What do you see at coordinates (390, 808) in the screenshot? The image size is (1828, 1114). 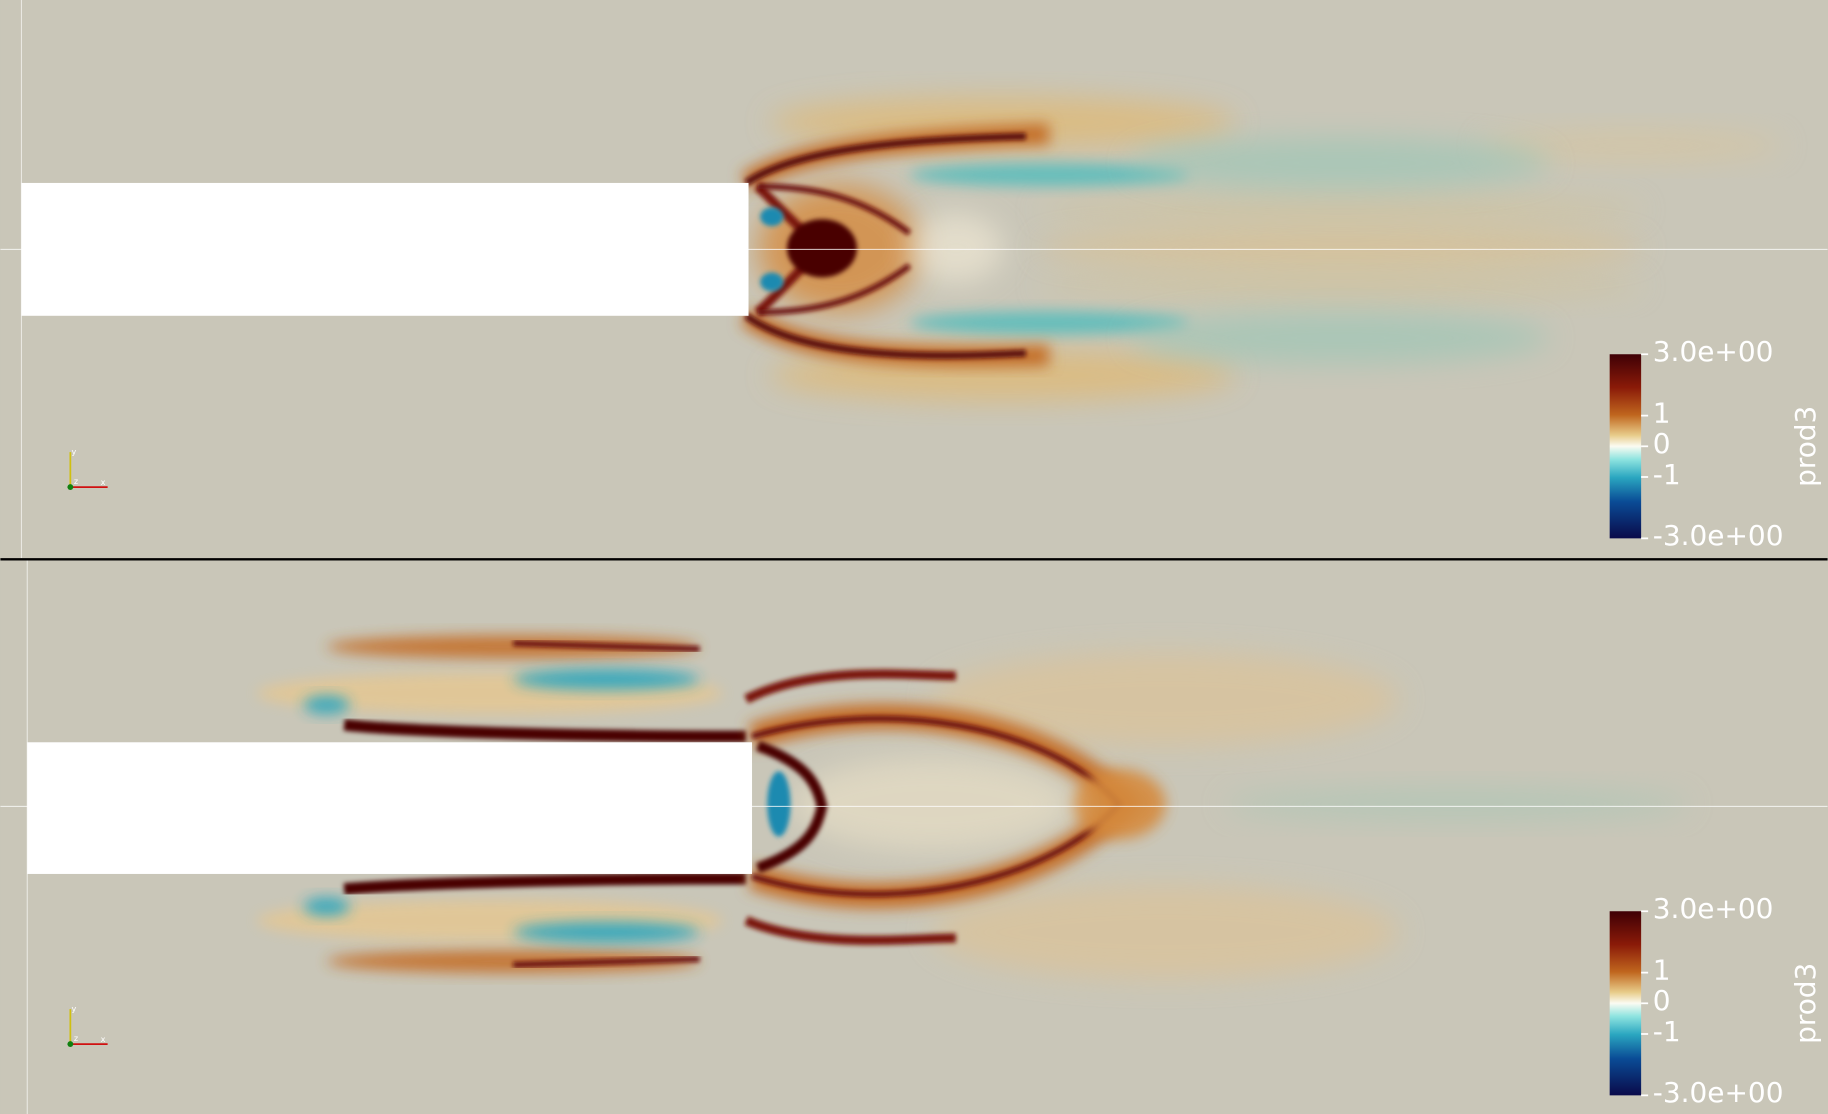 I see `body-slice` at bounding box center [390, 808].